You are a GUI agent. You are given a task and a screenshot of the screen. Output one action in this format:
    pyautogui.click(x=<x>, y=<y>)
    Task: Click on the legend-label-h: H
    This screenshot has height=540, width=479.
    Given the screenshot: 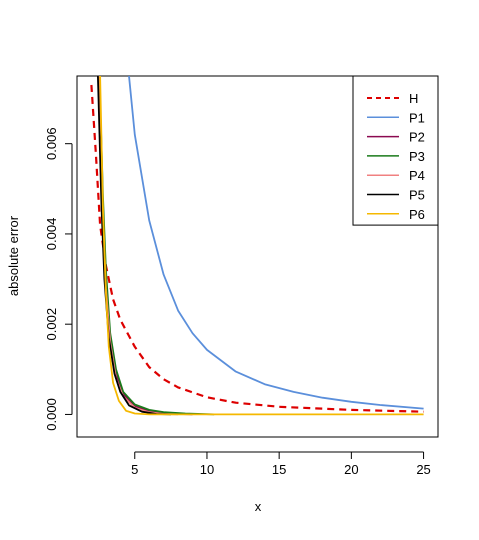 What is the action you would take?
    pyautogui.click(x=413, y=98)
    